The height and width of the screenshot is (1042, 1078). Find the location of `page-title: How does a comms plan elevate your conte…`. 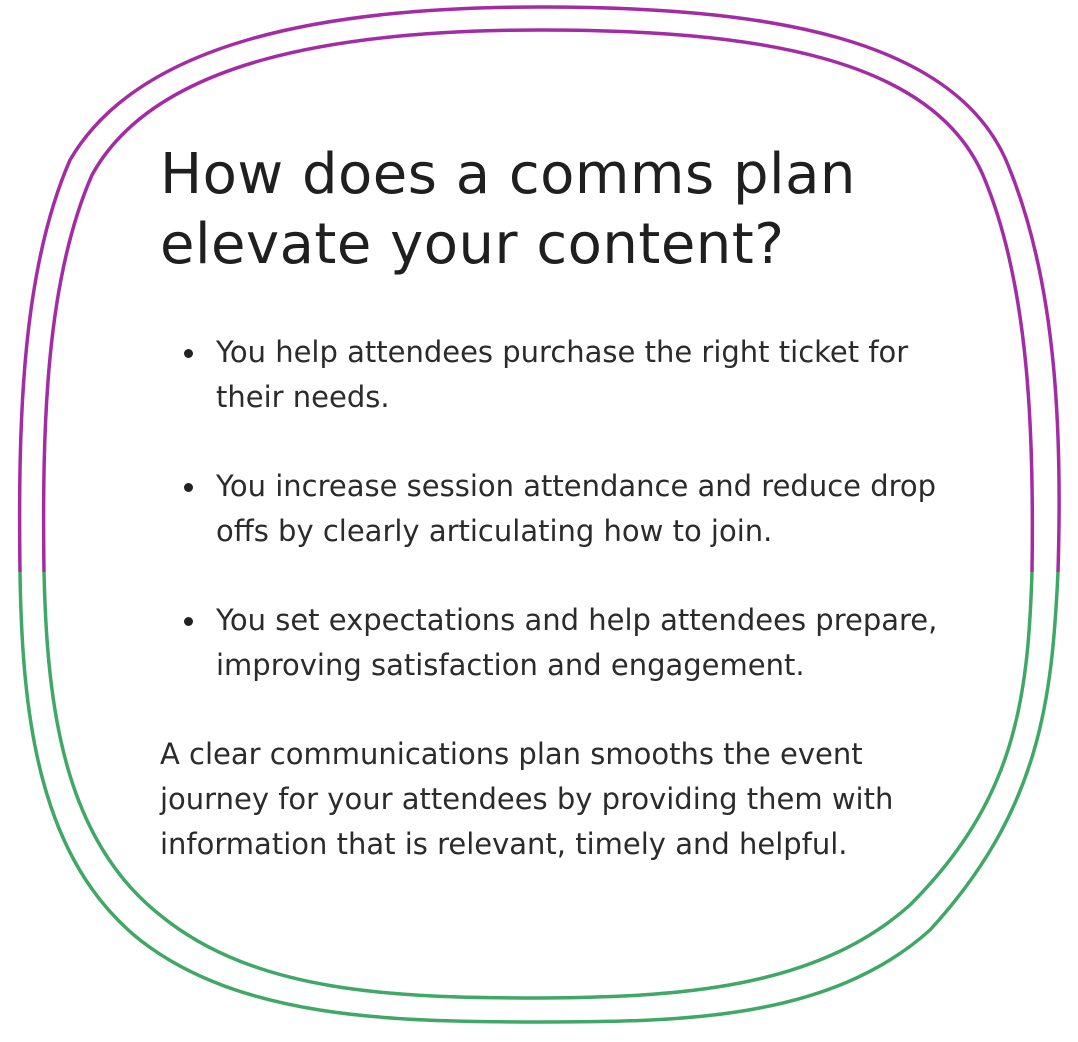

page-title: How does a comms plan elevate your conte… is located at coordinates (508, 209).